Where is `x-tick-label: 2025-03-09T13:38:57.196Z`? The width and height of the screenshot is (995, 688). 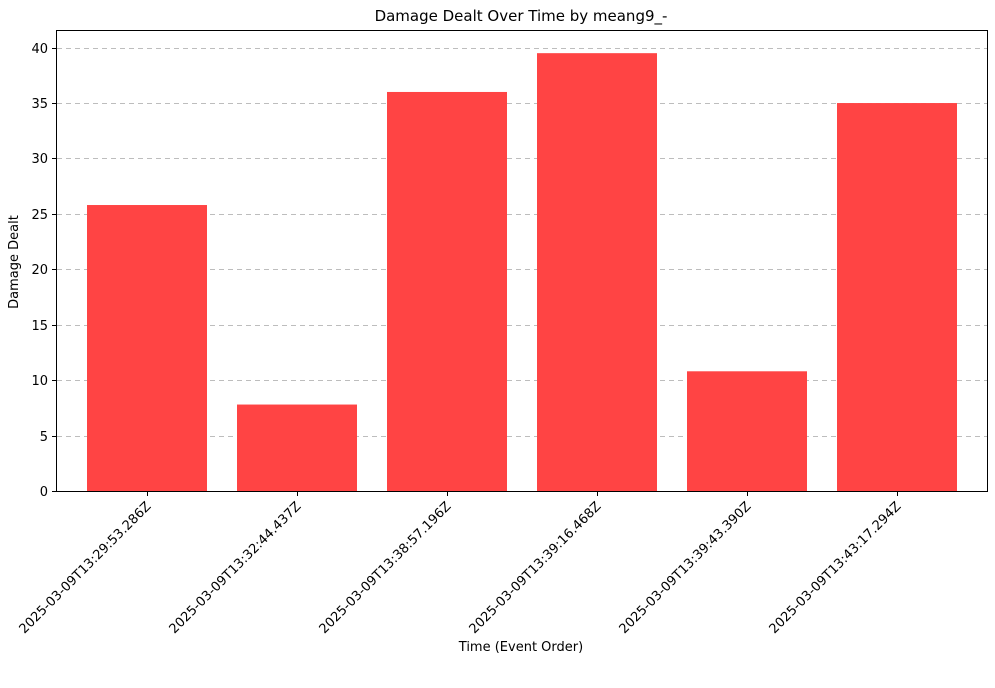 x-tick-label: 2025-03-09T13:38:57.196Z is located at coordinates (386, 568).